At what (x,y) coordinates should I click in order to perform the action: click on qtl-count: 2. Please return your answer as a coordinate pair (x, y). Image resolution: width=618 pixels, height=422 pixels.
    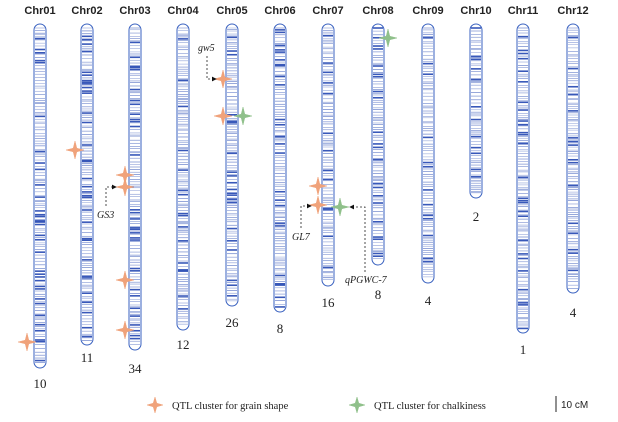
    Looking at the image, I should click on (476, 216).